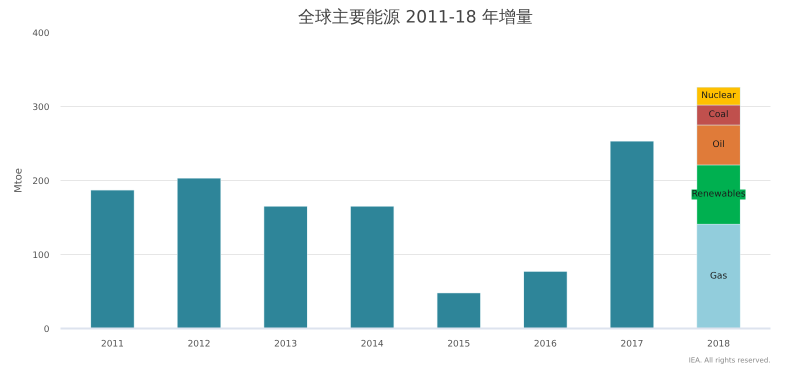 This screenshot has height=369, width=800. Describe the element at coordinates (718, 96) in the screenshot. I see `series-label: Nuclear` at that location.